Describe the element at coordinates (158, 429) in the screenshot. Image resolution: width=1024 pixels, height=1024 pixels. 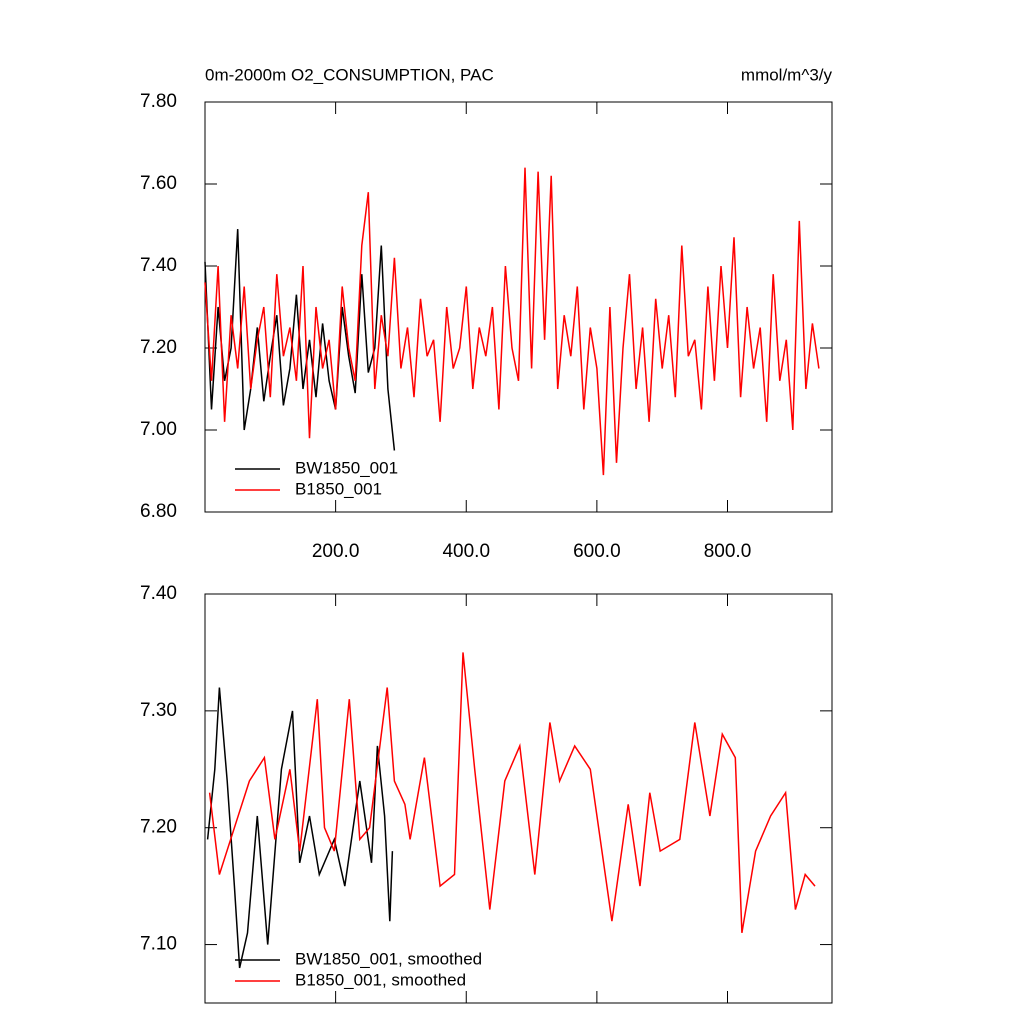
I see `y-tick-label: 7.00` at that location.